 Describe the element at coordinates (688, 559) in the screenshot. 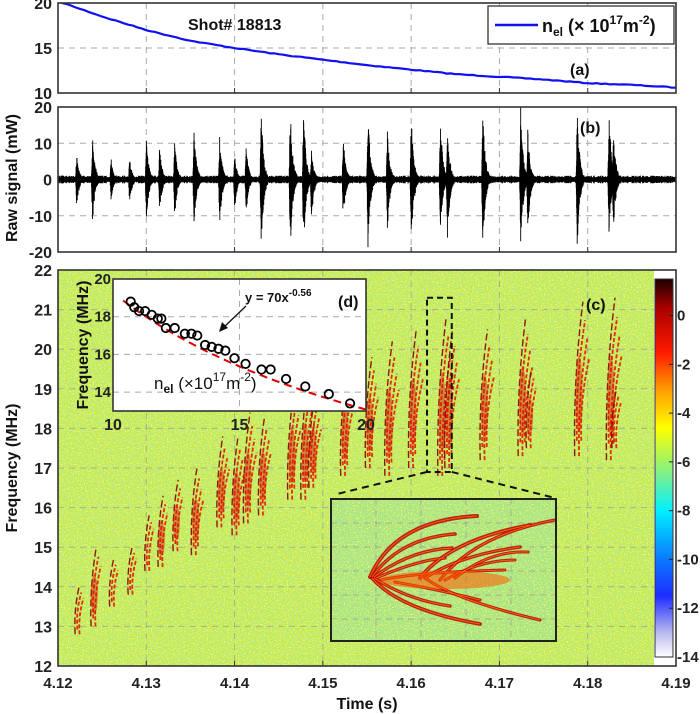

I see `colorbar-tick-label: -10` at that location.